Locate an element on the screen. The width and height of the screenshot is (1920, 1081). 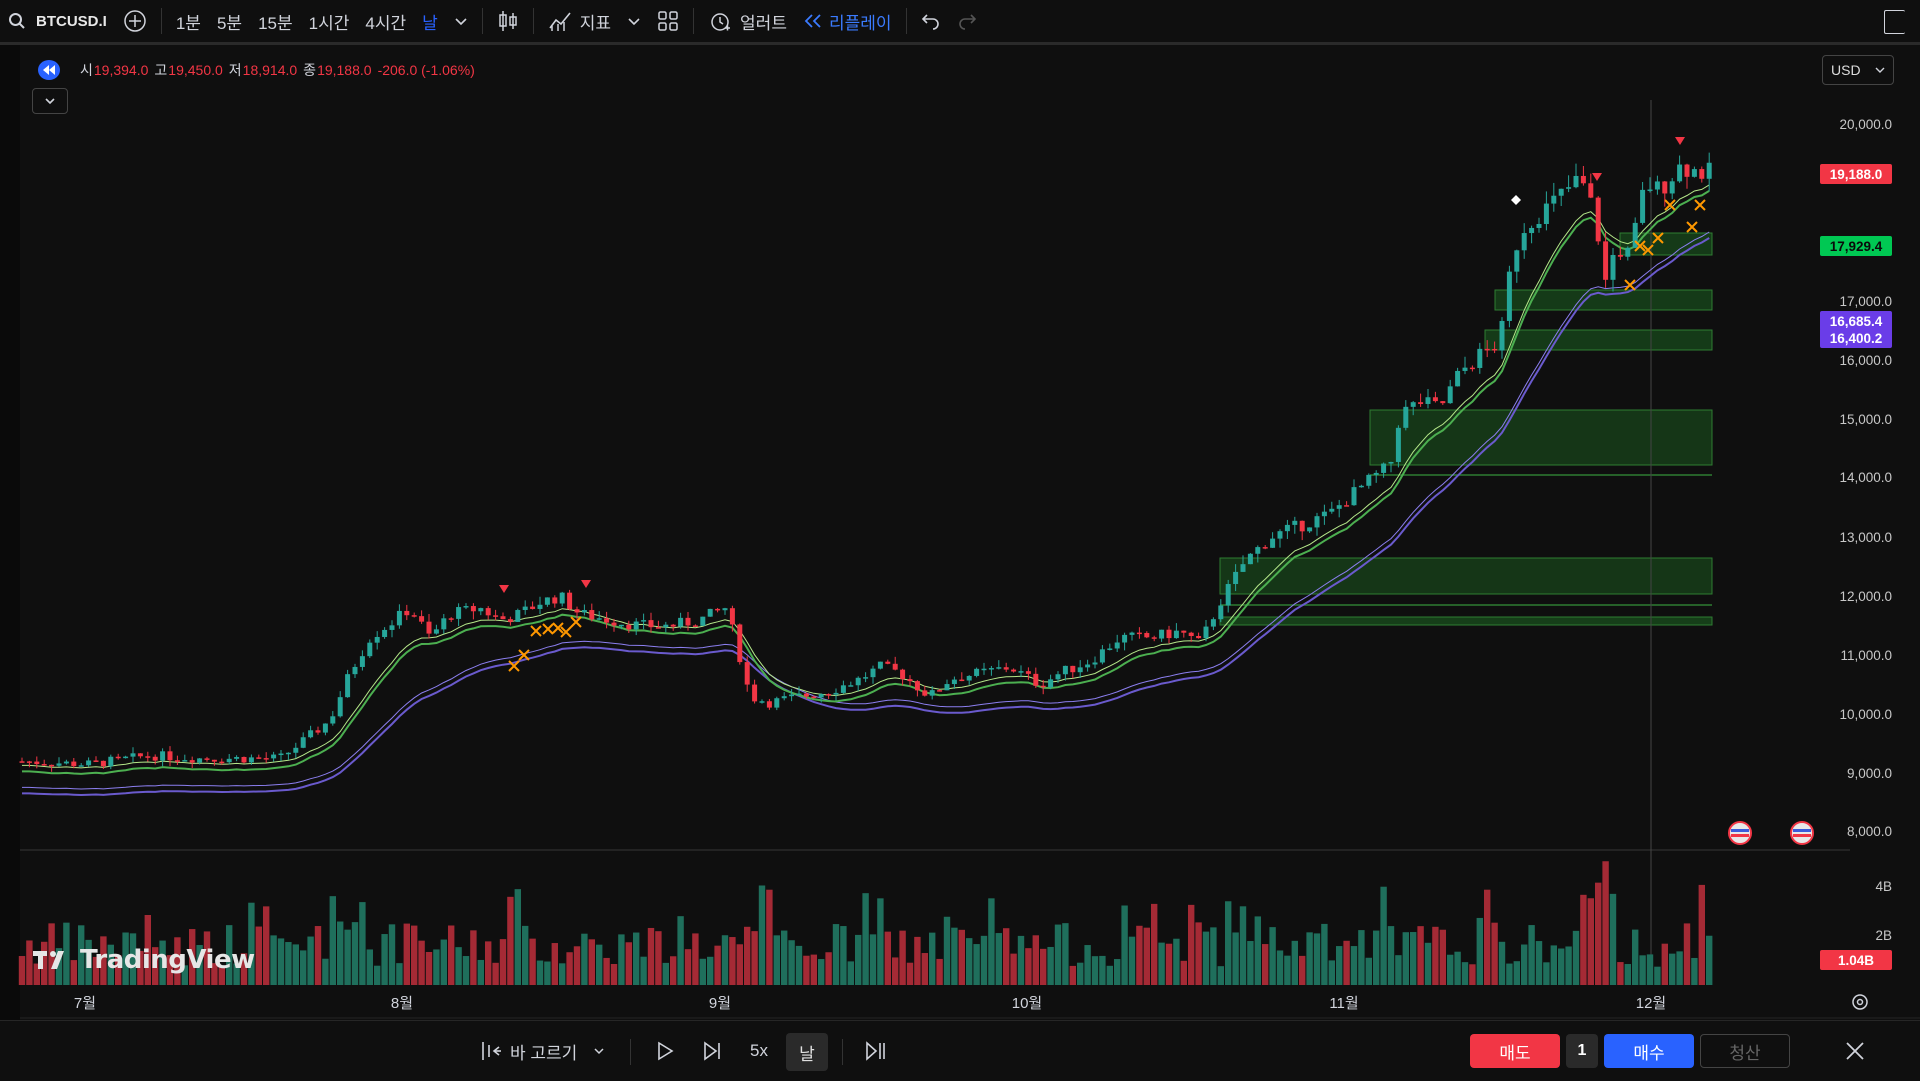
alert-button: 얼러트 is located at coordinates (747, 21).